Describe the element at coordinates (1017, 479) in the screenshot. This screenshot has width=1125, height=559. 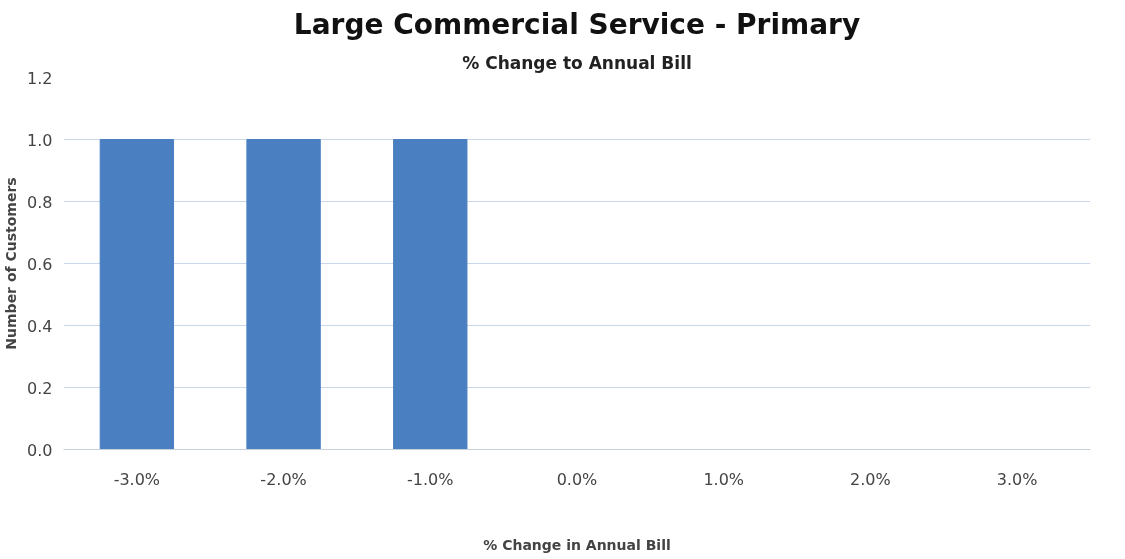
I see `x-tick-label: 3.0%` at that location.